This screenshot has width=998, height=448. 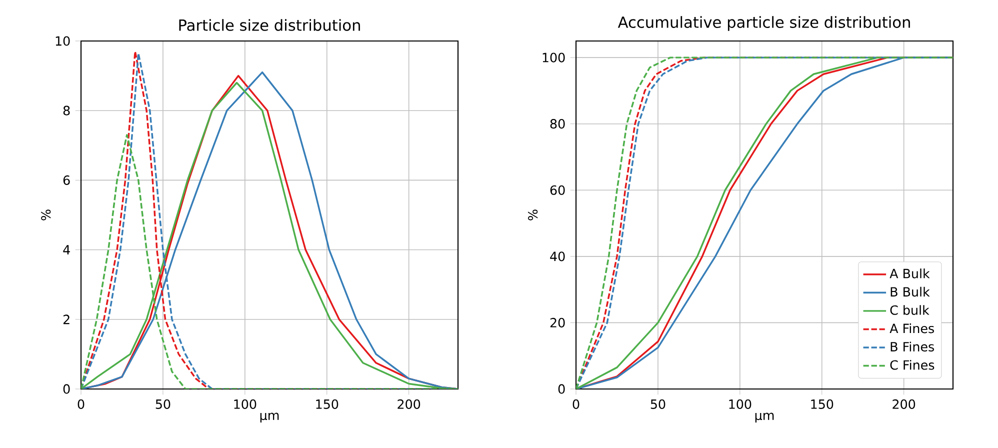 I want to click on y-tick-label: 60, so click(x=557, y=190).